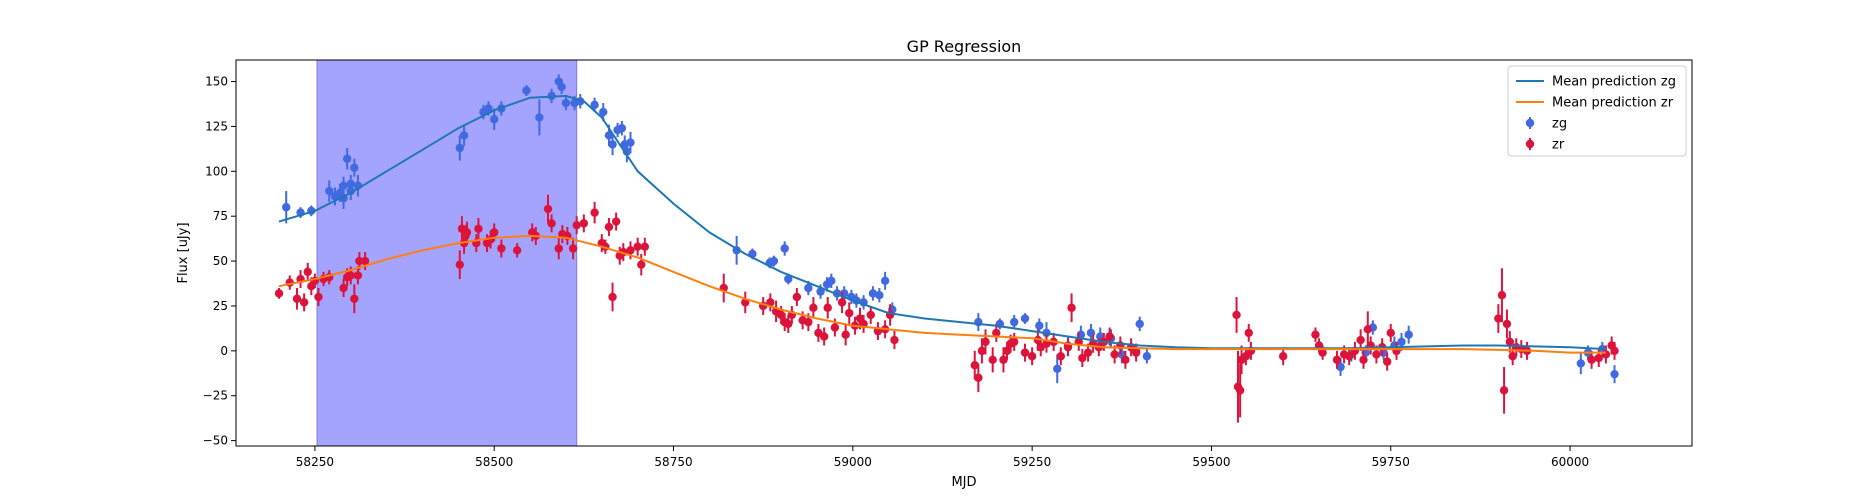  I want to click on y-tick-label: 0, so click(224, 351).